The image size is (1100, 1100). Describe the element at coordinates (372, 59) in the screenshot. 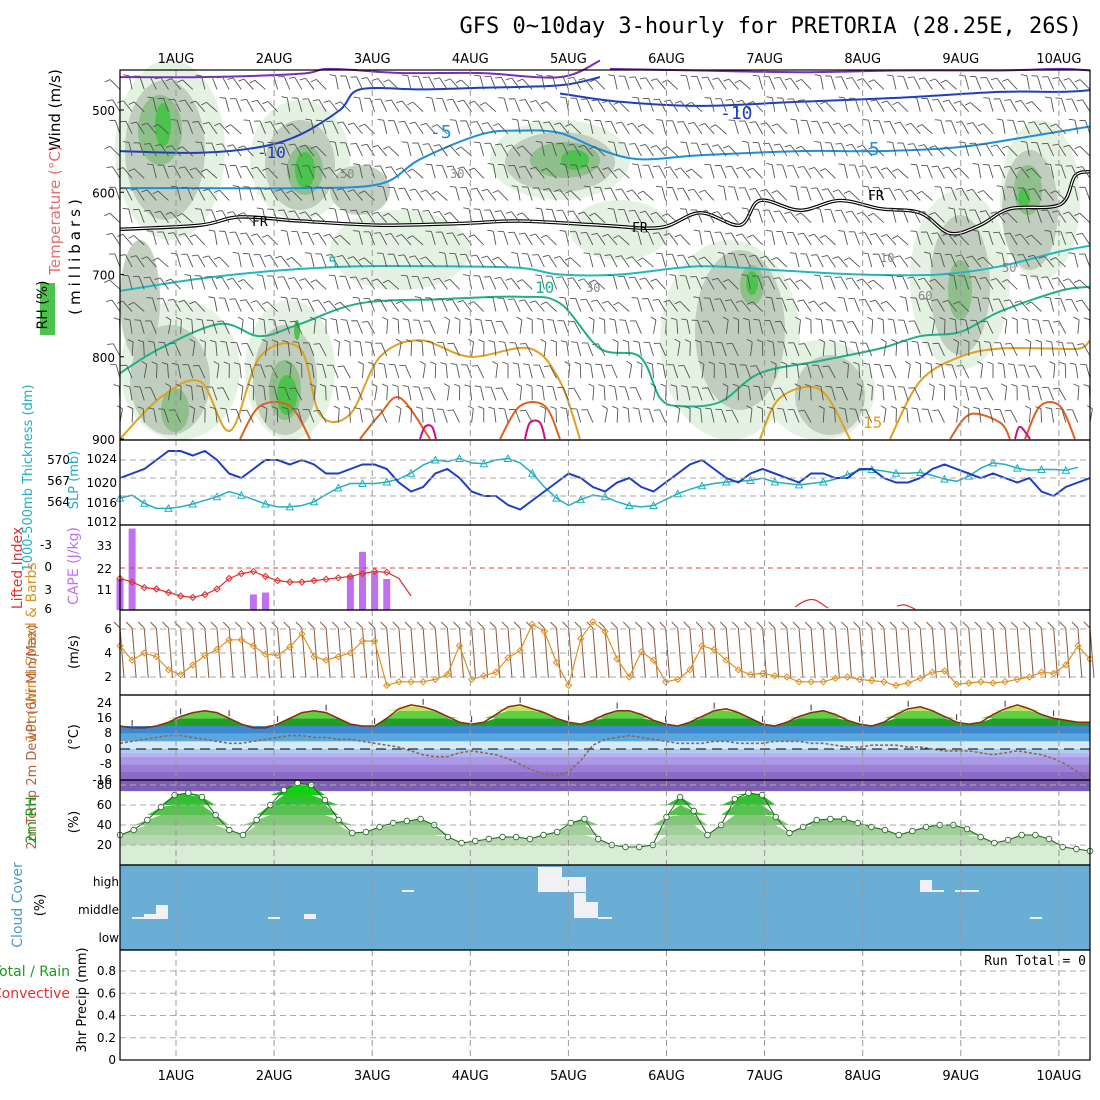

I see `date-label-top: 3AUG` at that location.